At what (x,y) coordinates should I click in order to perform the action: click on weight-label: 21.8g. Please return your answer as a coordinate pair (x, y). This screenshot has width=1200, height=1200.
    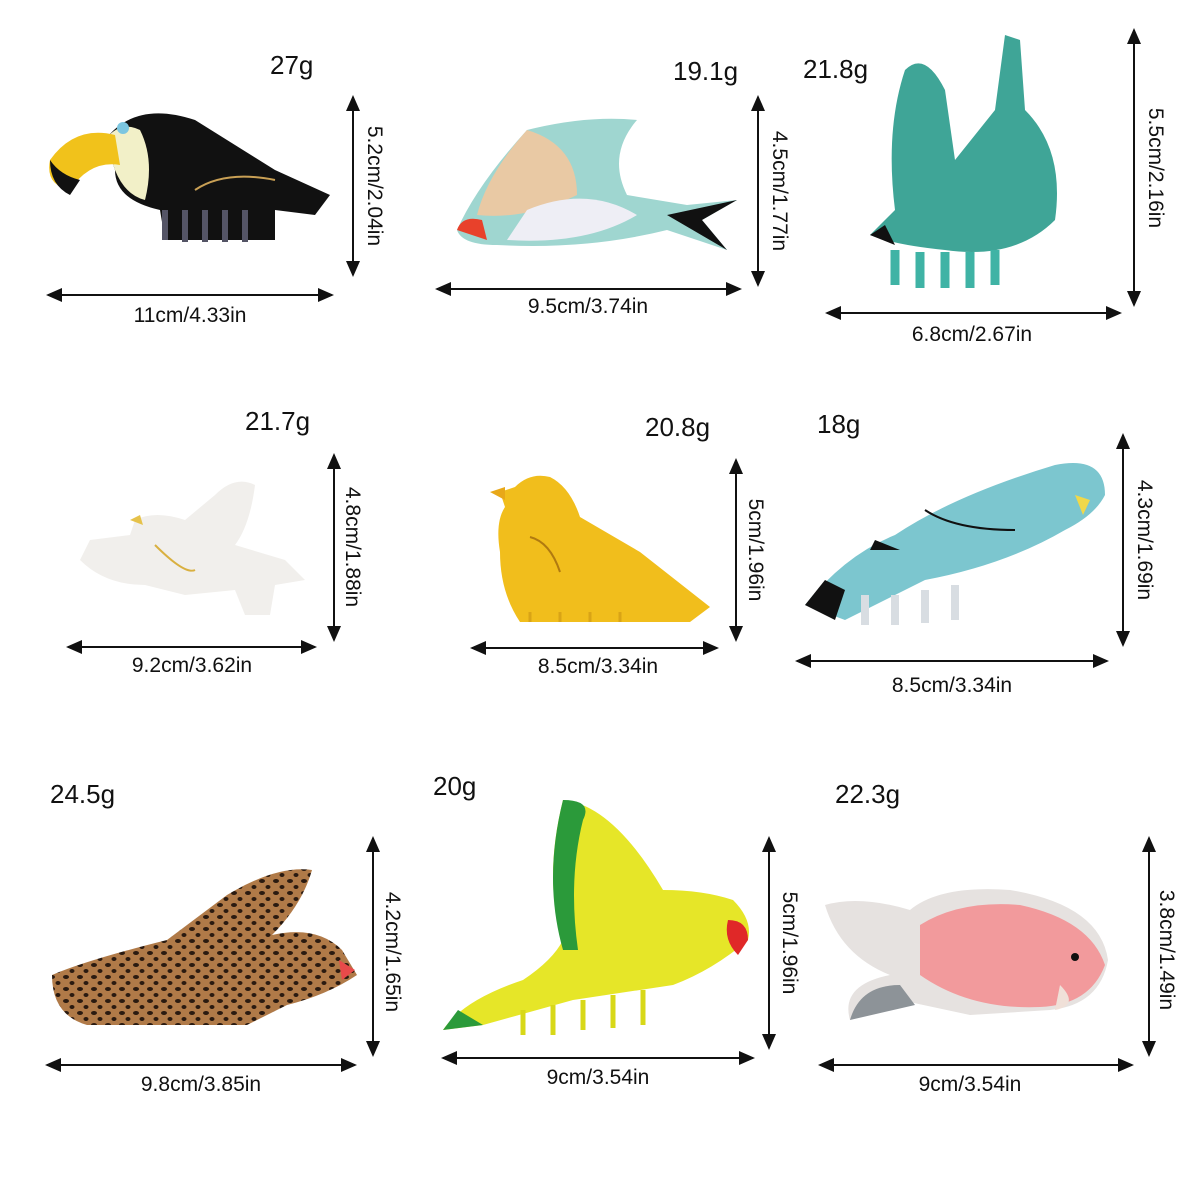
    Looking at the image, I should click on (836, 69).